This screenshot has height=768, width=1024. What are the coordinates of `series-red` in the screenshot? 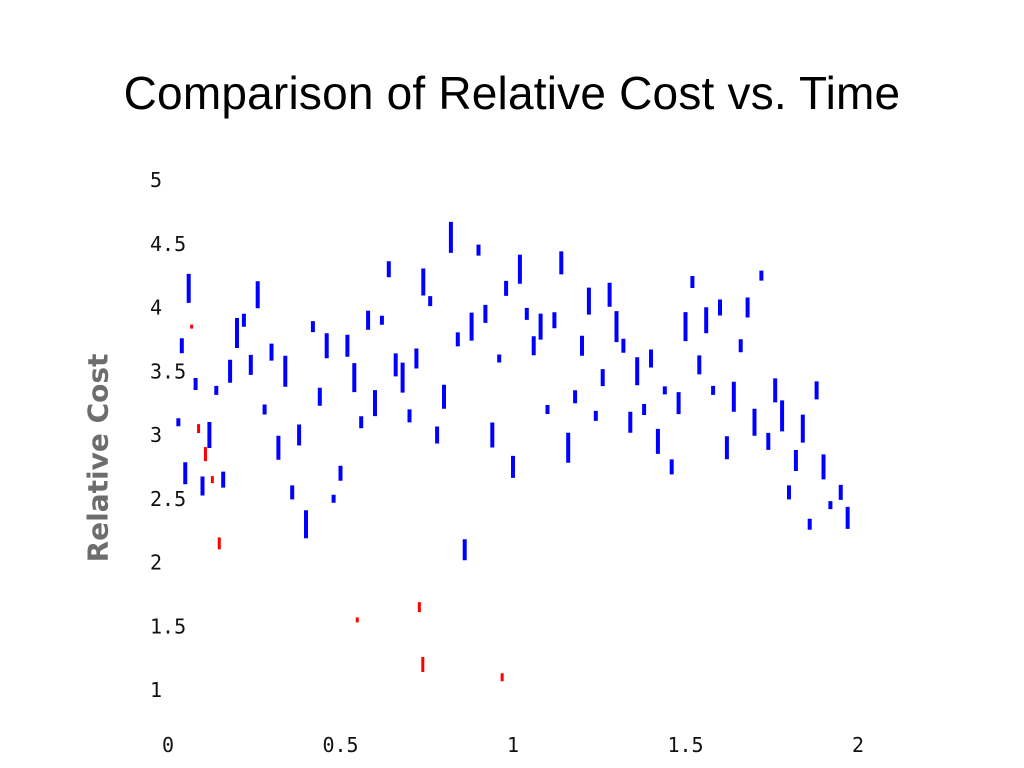 It's located at (347, 503).